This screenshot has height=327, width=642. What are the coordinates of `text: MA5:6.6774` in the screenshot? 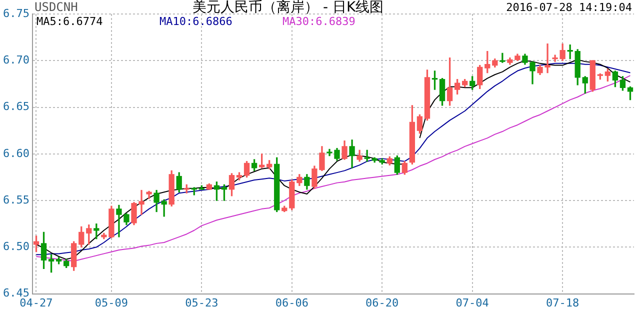 It's located at (70, 21).